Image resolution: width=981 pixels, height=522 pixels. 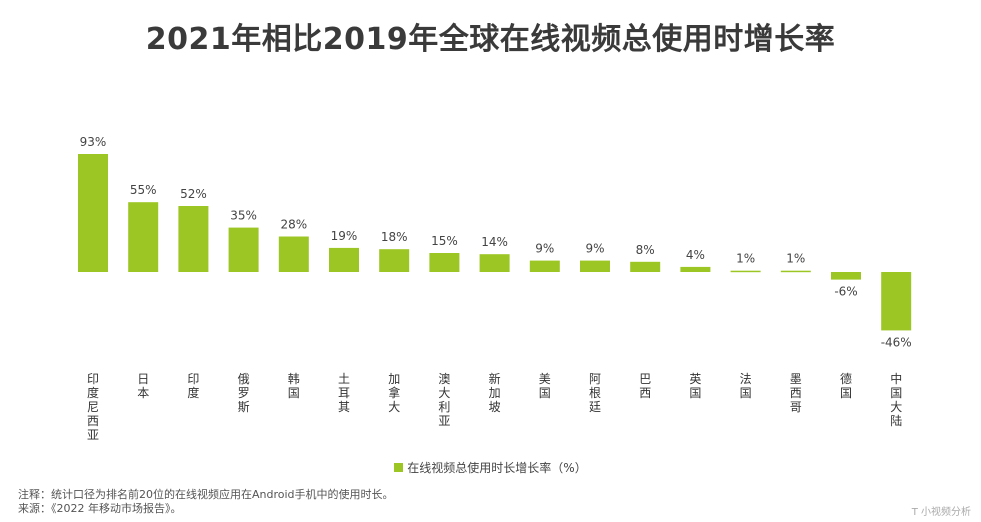 What do you see at coordinates (645, 386) in the screenshot?
I see `category-label-12: 巴西` at bounding box center [645, 386].